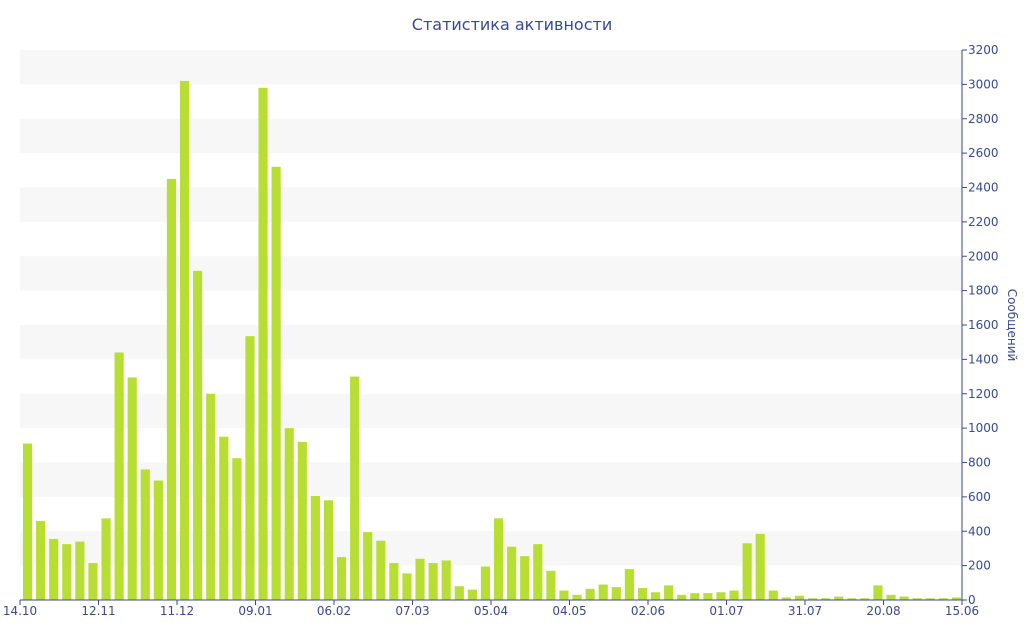 This screenshot has height=640, width=1024. I want to click on y-tick-label: 3200, so click(983, 50).